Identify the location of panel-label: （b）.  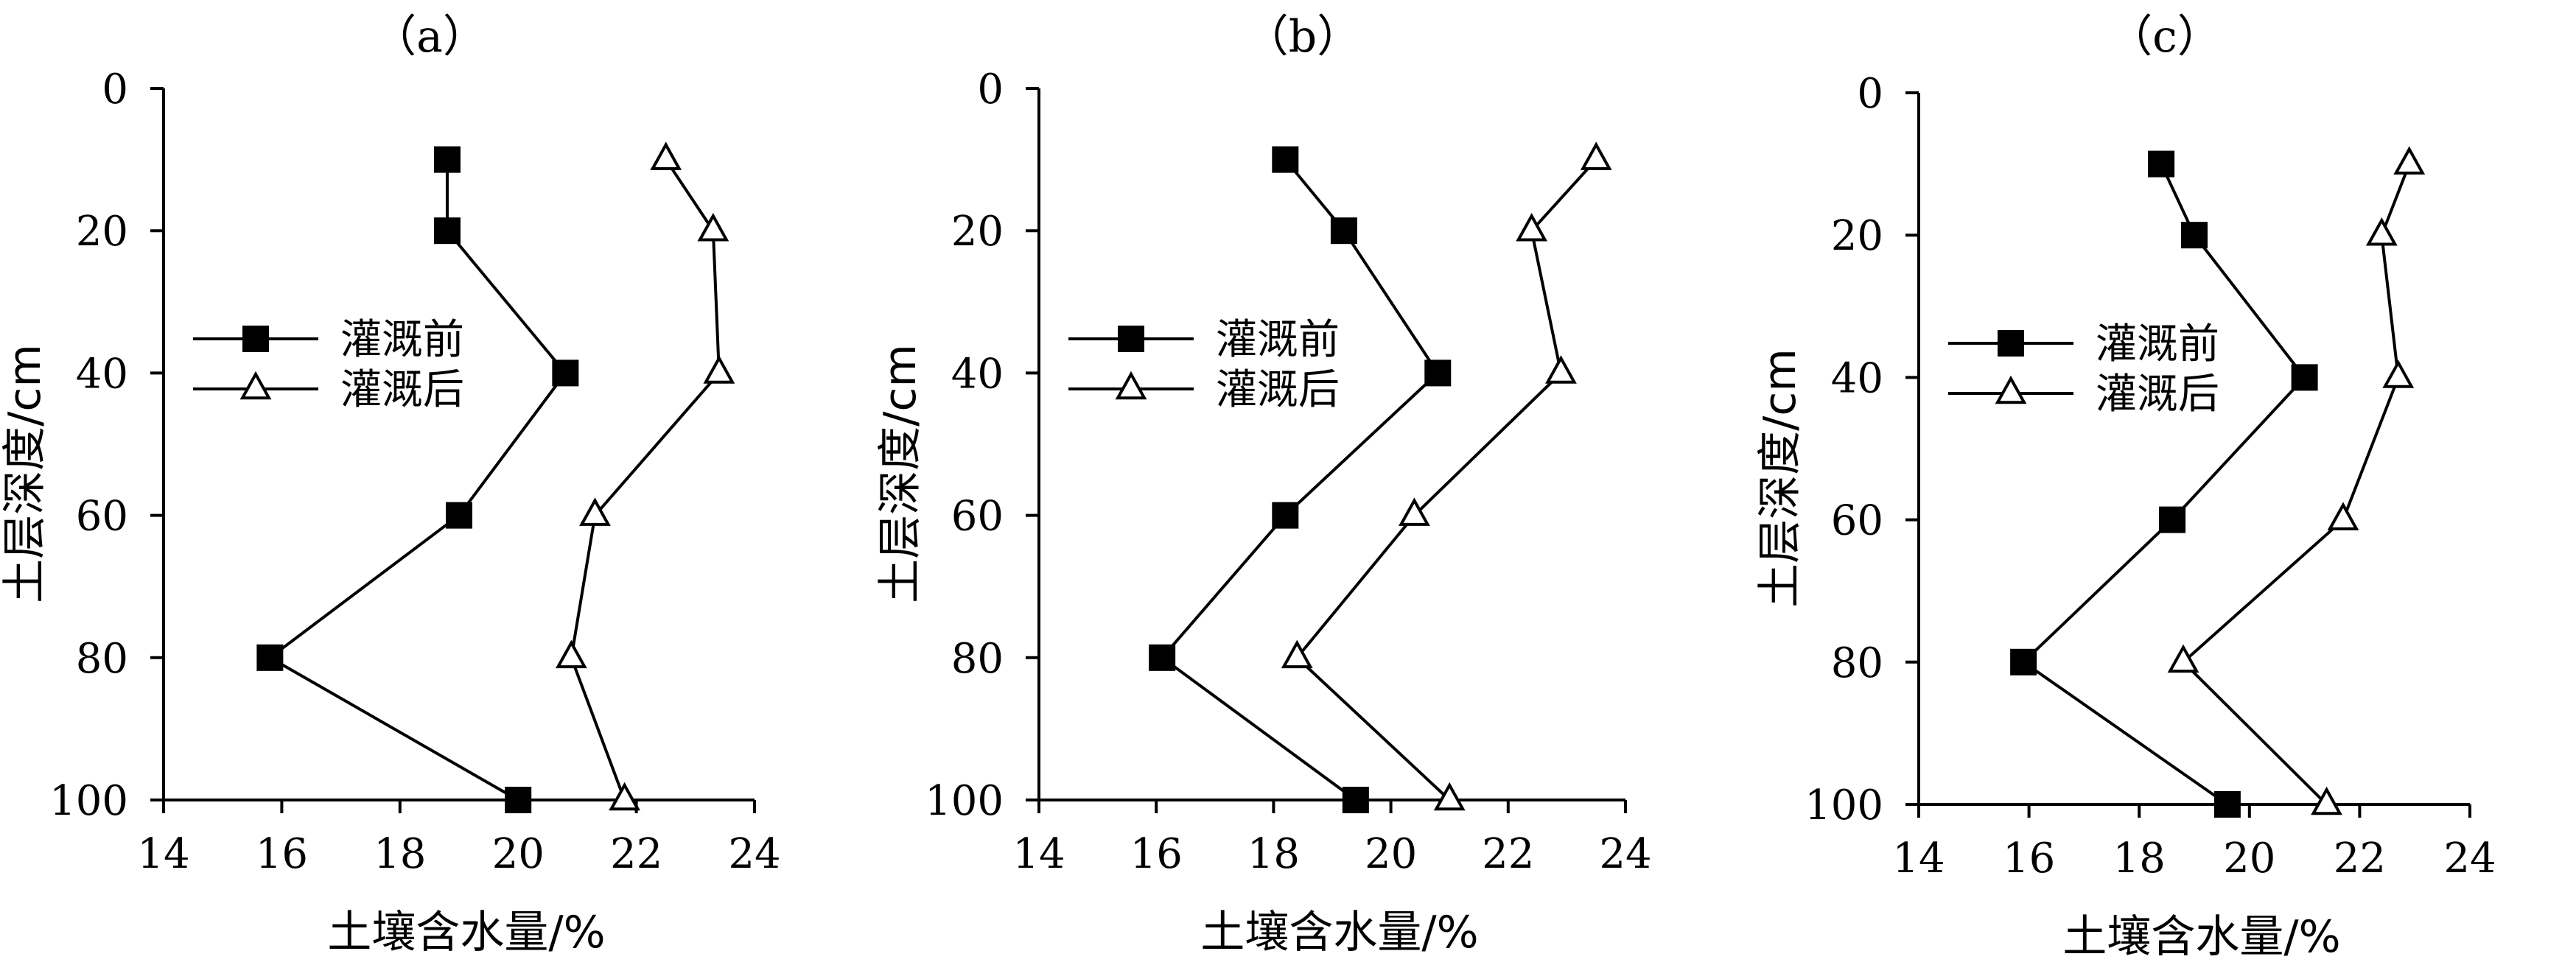
(1303, 37).